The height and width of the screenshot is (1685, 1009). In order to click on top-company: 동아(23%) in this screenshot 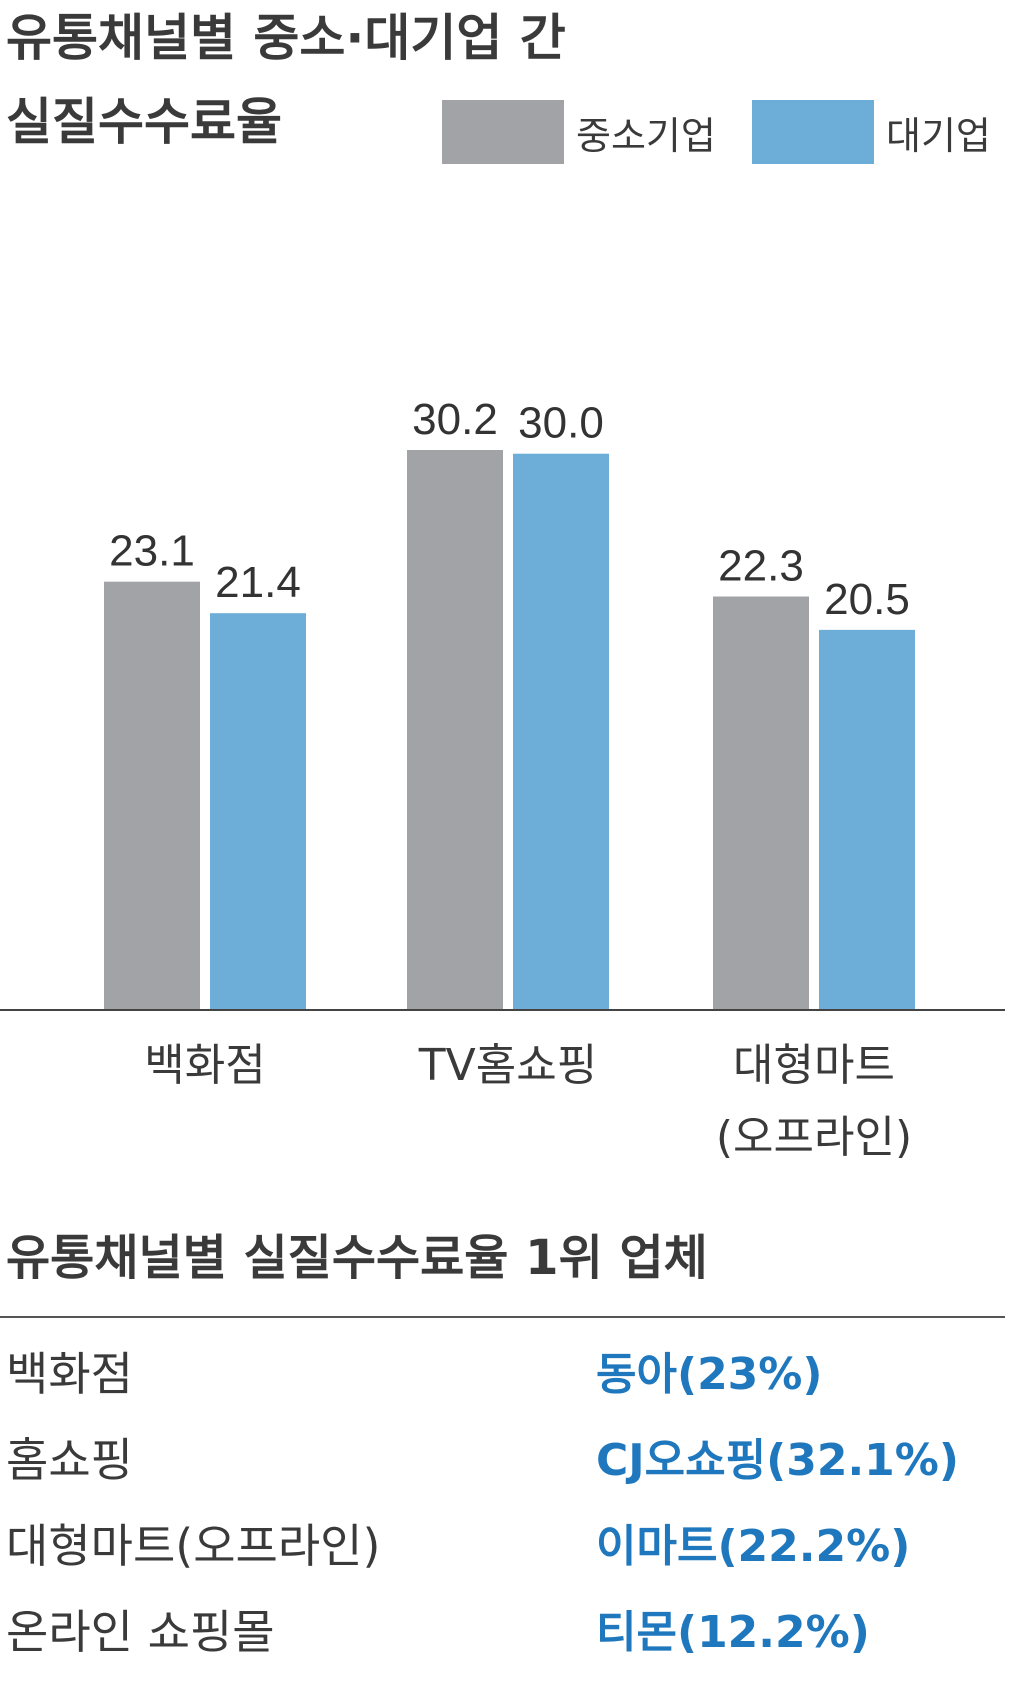, I will do `click(709, 1374)`.